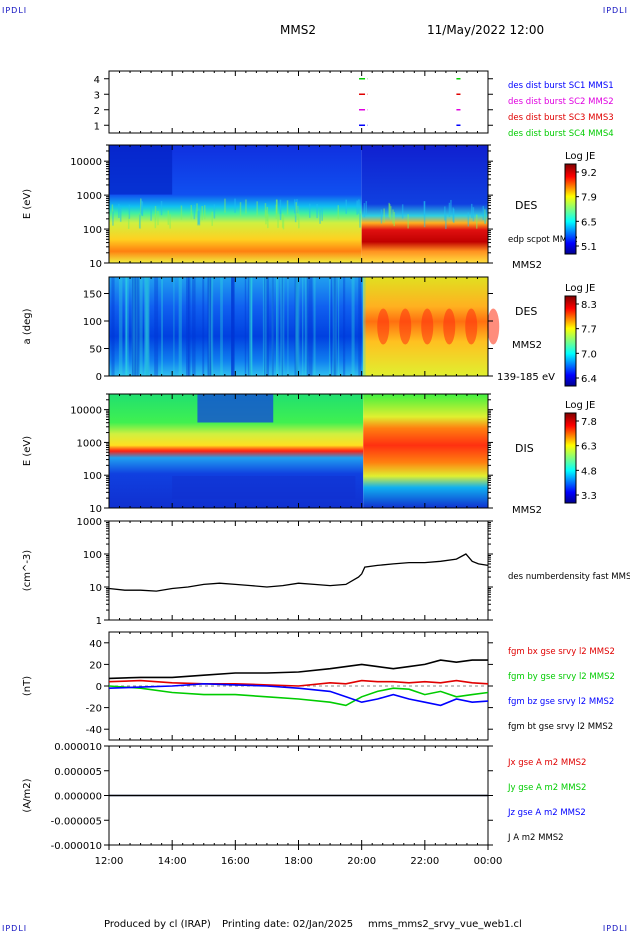 The width and height of the screenshot is (630, 934). I want to click on current-tick-label: 0.000005, so click(78, 772).